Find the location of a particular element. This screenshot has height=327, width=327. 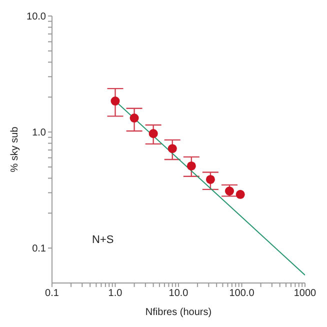

x-tick-label: 1000 is located at coordinates (305, 294).